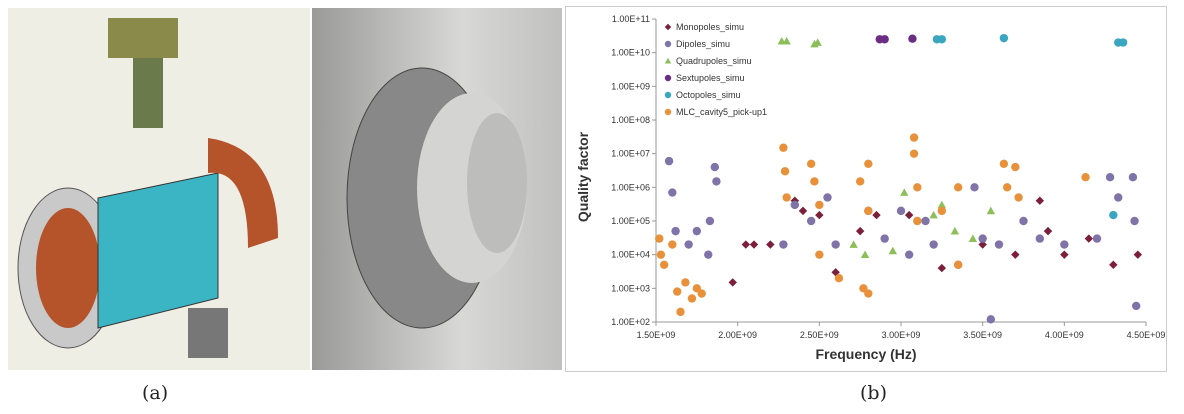  I want to click on y-axis-title: Quality factor, so click(583, 176).